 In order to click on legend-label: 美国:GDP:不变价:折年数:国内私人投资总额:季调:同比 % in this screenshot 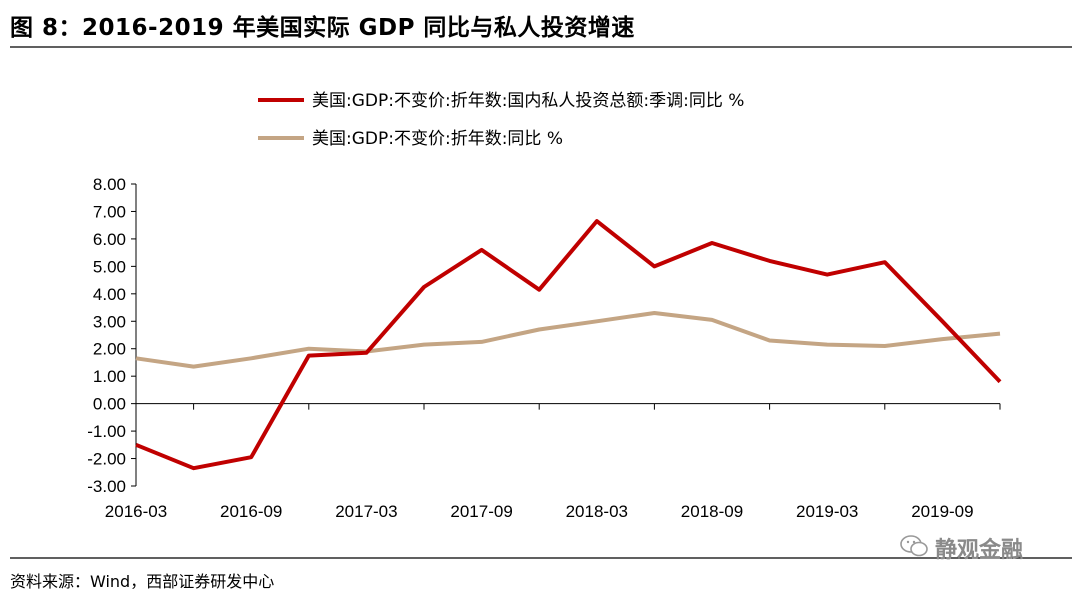, I will do `click(528, 101)`.